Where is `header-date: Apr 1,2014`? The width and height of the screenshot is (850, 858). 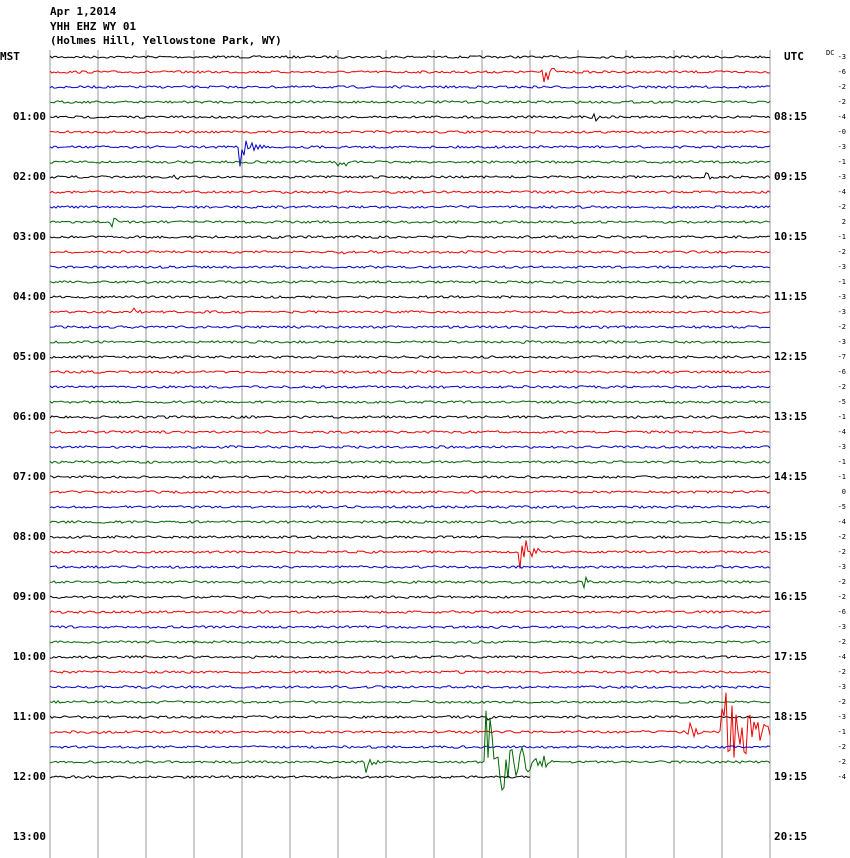
header-date: Apr 1,2014 is located at coordinates (83, 11).